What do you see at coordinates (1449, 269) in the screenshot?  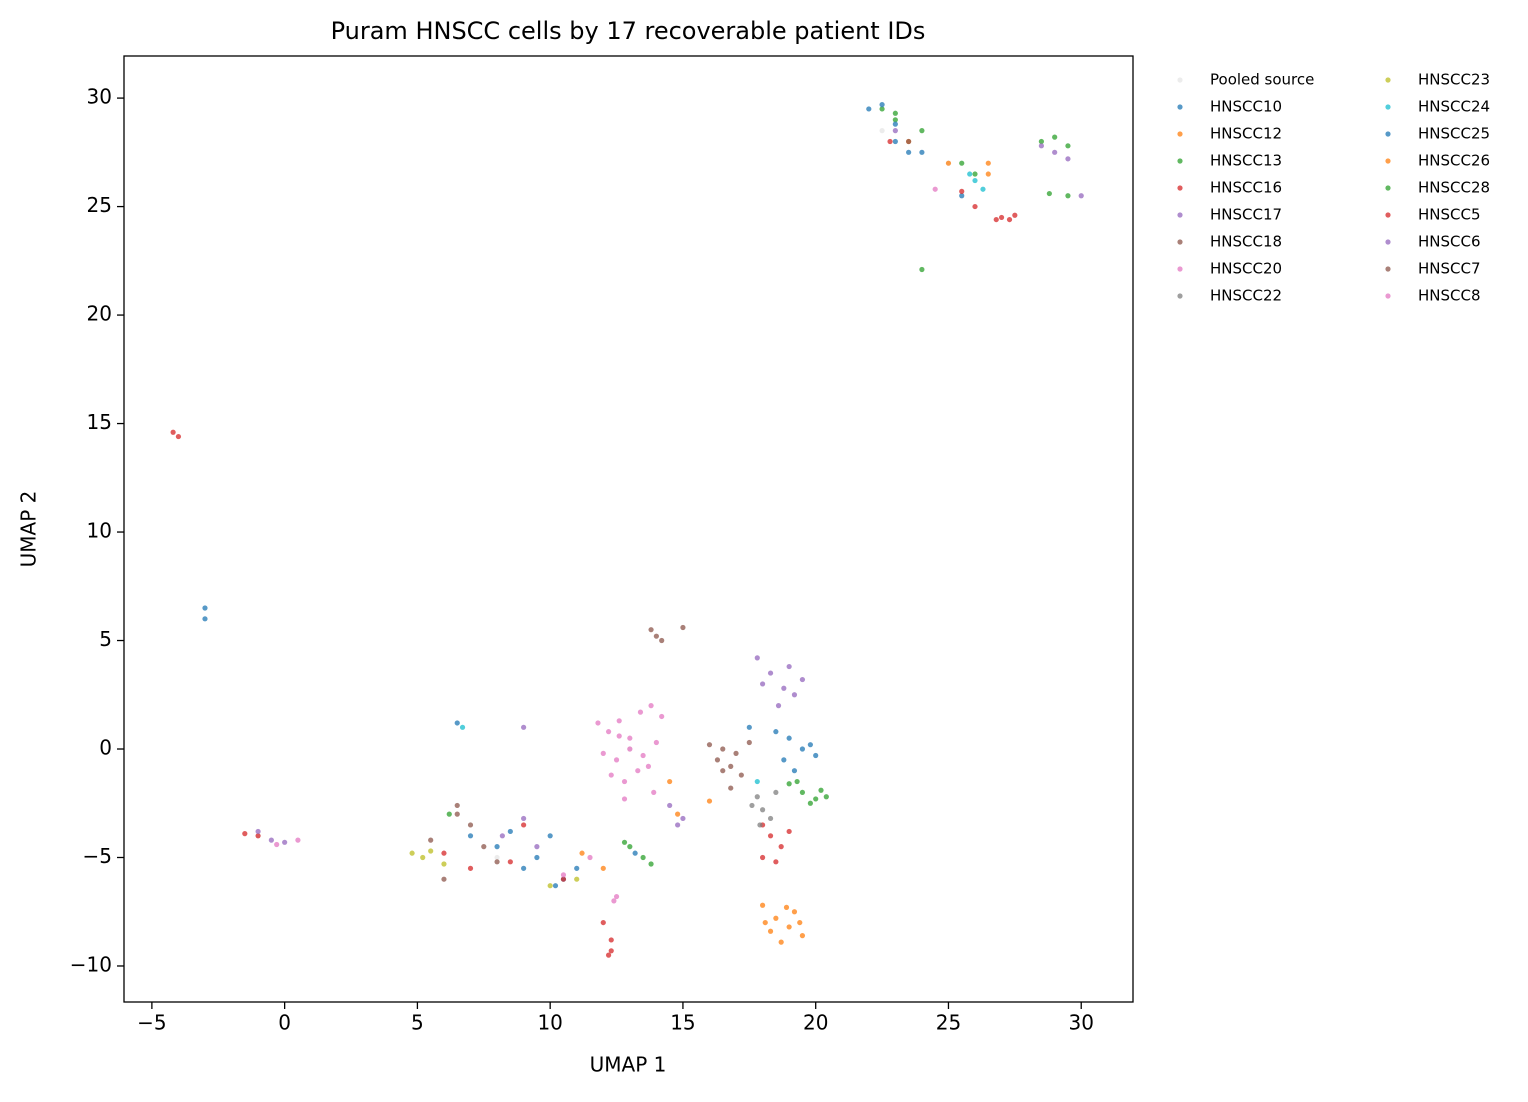 I see `legend-label: HNSCC7` at bounding box center [1449, 269].